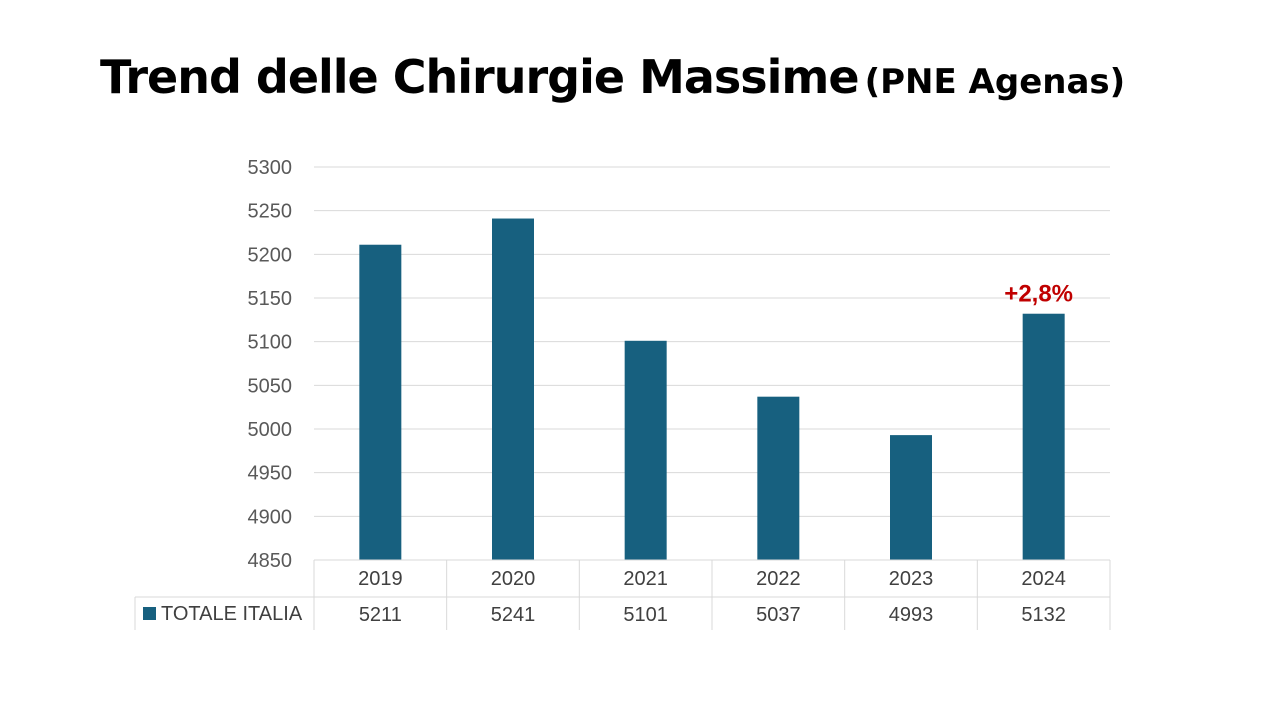 The image size is (1280, 720). What do you see at coordinates (480, 77) in the screenshot?
I see `title-main: Trend delle Chirurgie Massime` at bounding box center [480, 77].